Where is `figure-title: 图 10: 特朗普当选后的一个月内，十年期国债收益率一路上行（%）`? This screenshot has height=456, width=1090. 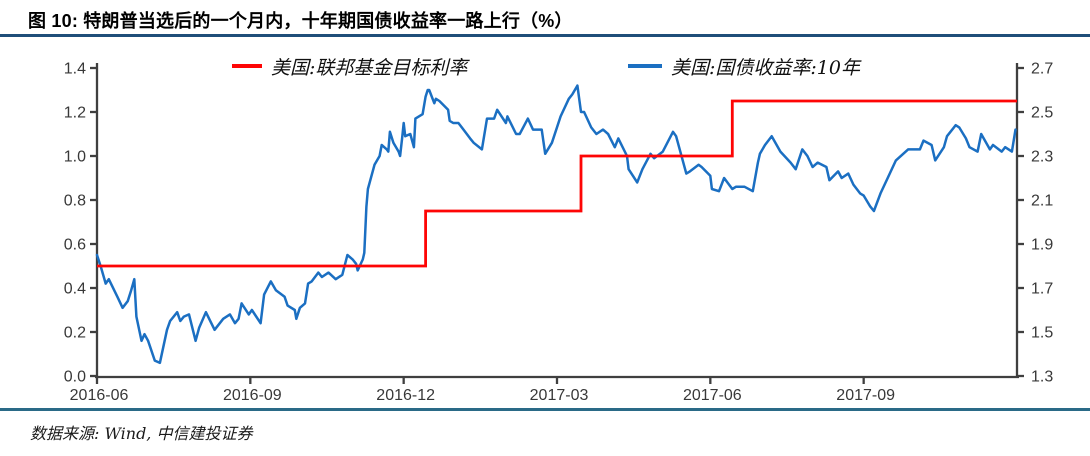 figure-title: 图 10: 特朗普当选后的一个月内，十年期国债收益率一路上行（%） is located at coordinates (300, 21).